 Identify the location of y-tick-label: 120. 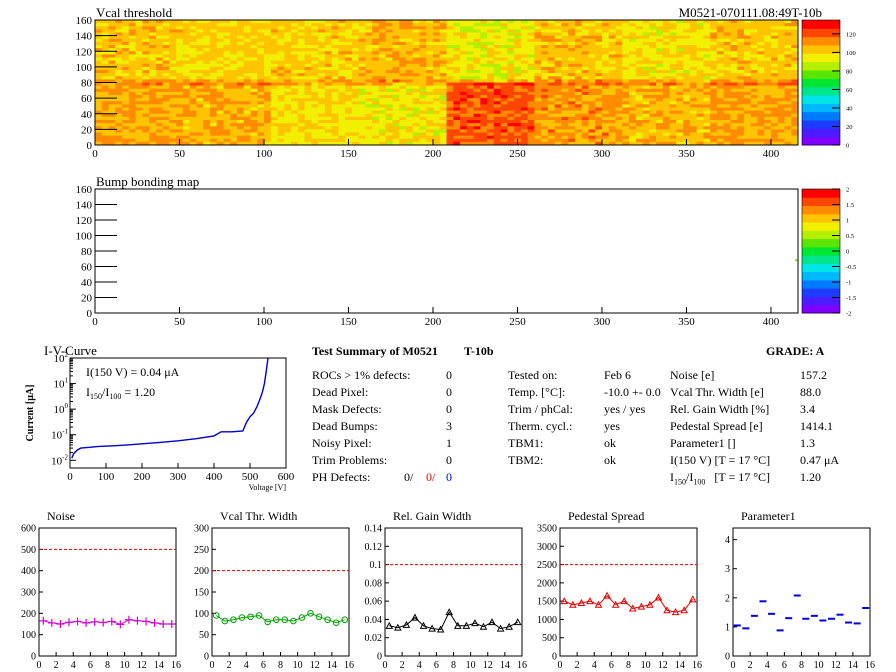
(84, 221).